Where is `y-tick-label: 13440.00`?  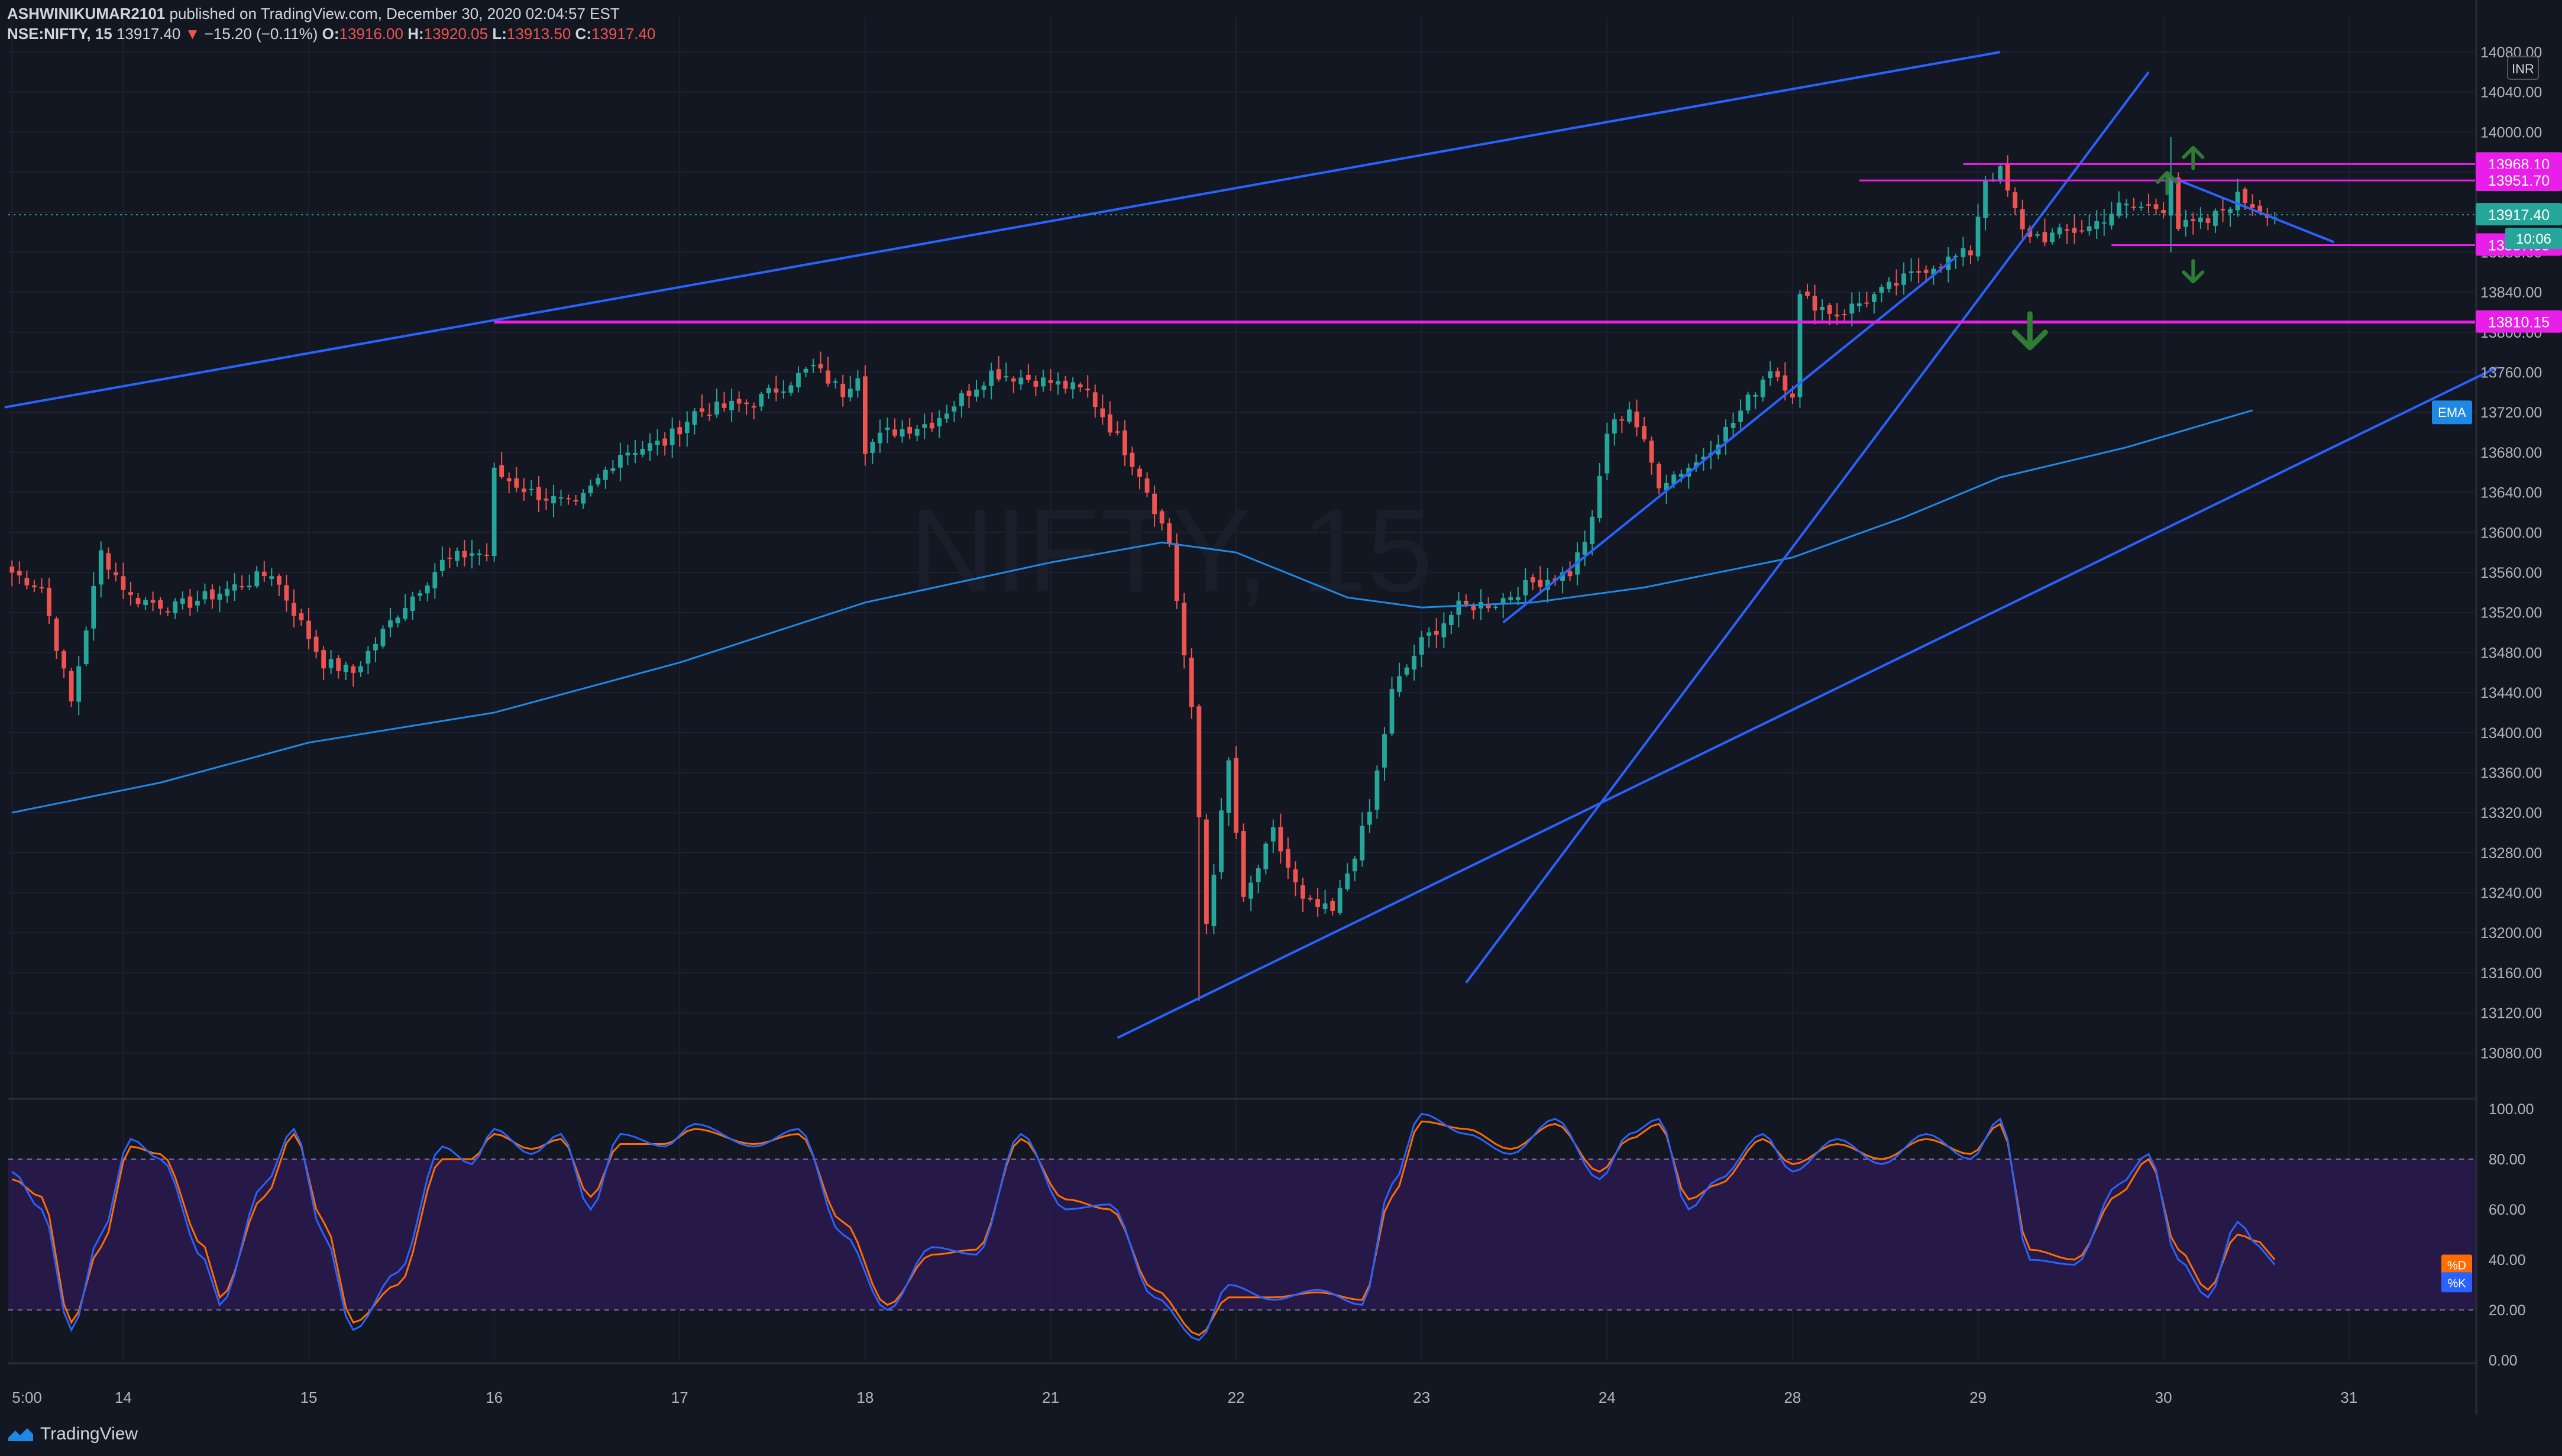
y-tick-label: 13440.00 is located at coordinates (2511, 693).